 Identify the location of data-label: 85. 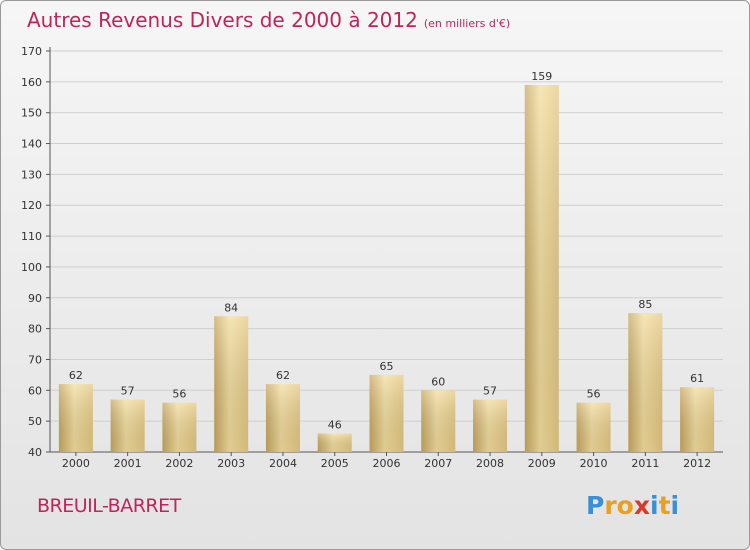
(645, 304).